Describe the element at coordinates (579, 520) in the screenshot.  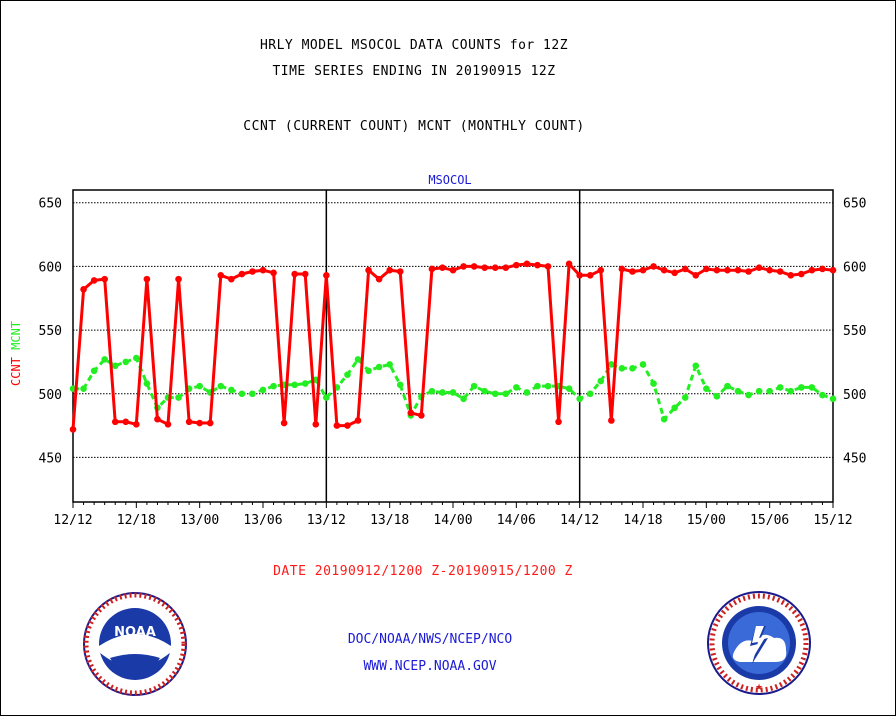
I see `x-tick-label: 14/12` at that location.